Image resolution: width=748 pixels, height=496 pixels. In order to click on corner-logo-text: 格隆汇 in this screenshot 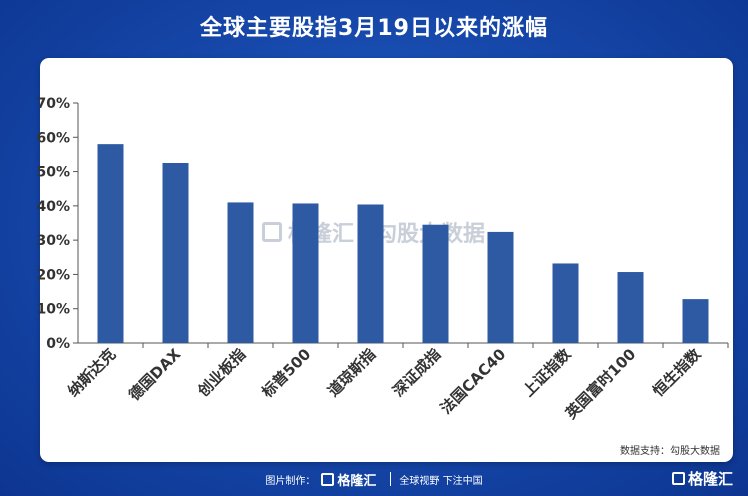, I will do `click(711, 479)`.